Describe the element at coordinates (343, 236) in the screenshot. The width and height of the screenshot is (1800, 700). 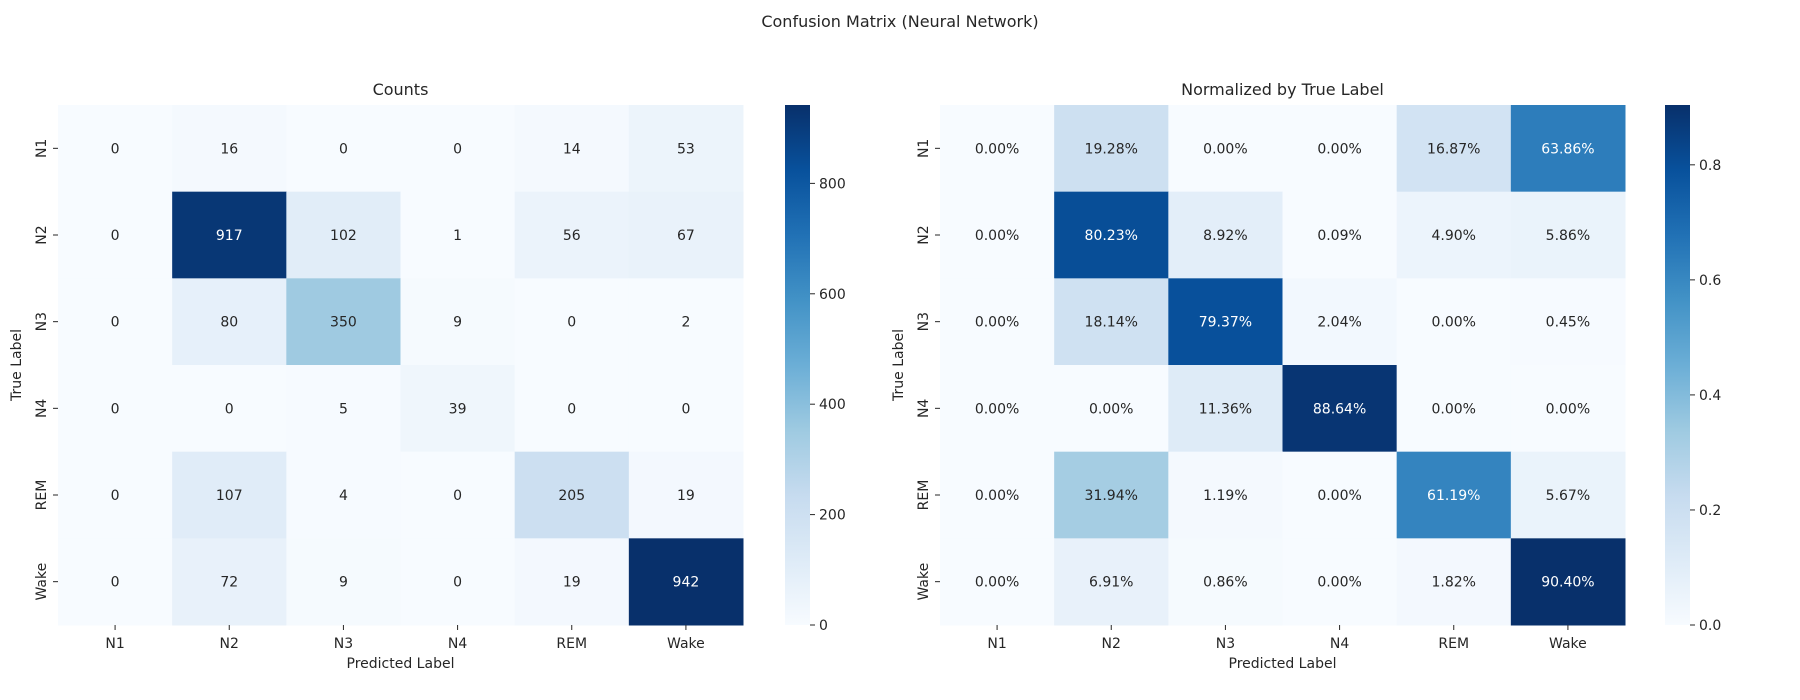
I see `cell-value-label: 102` at that location.